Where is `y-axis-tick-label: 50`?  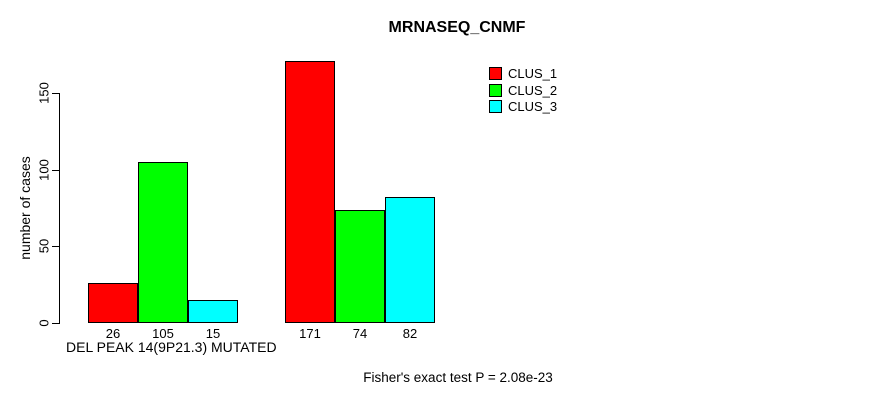 y-axis-tick-label: 50 is located at coordinates (44, 246).